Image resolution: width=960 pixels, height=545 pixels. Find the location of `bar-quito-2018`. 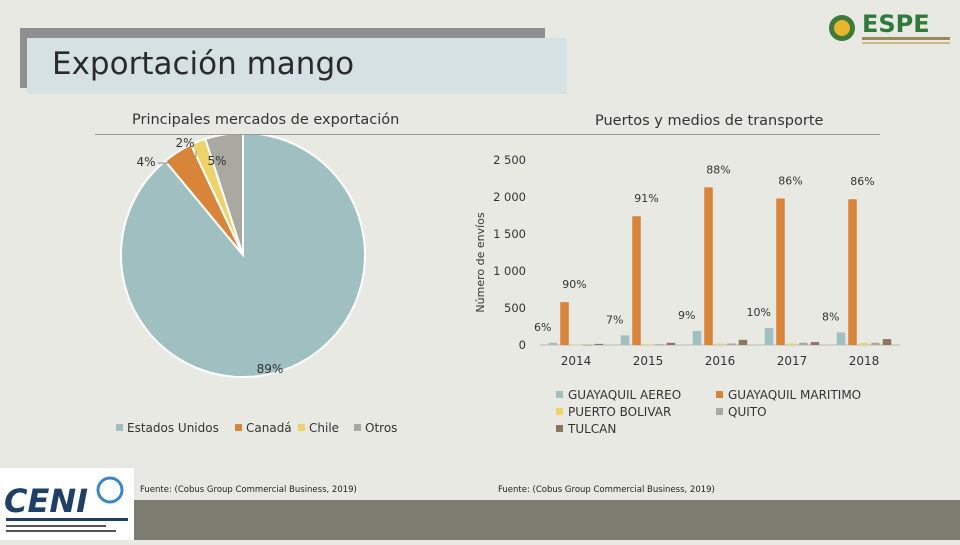

bar-quito-2018 is located at coordinates (875, 343).